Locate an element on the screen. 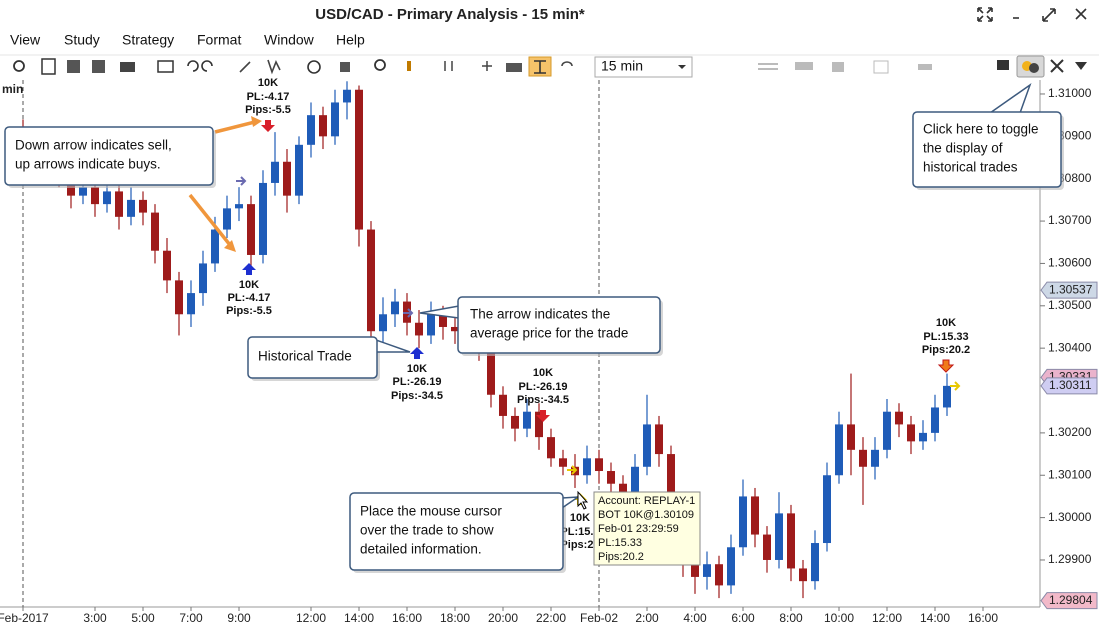 The height and width of the screenshot is (632, 1099). price-badge is located at coordinates (1069, 386).